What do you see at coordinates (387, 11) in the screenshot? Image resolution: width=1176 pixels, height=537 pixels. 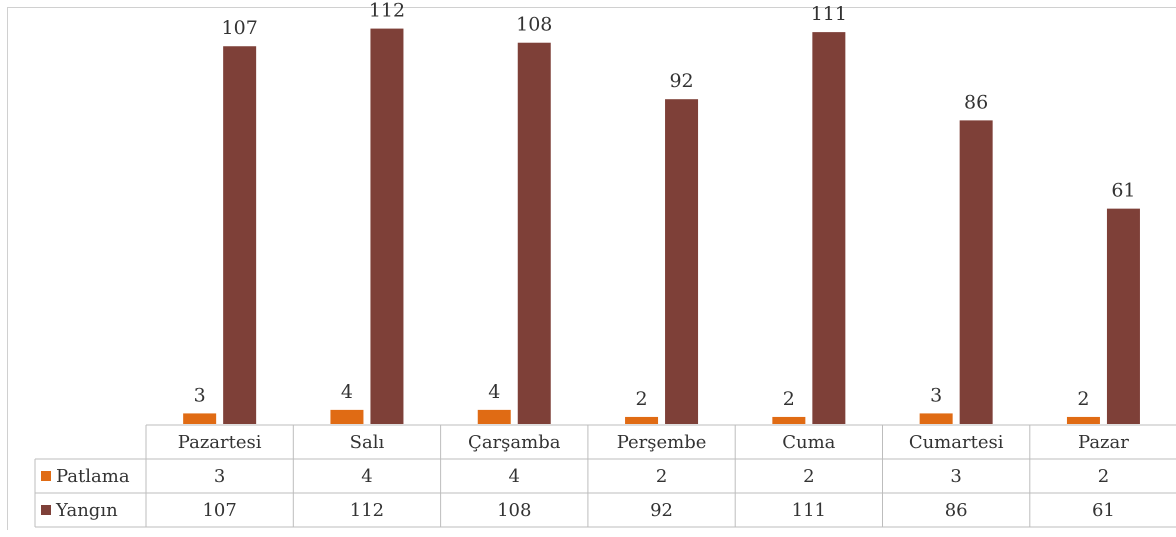 I see `data-label-yangın-1: 112` at bounding box center [387, 11].